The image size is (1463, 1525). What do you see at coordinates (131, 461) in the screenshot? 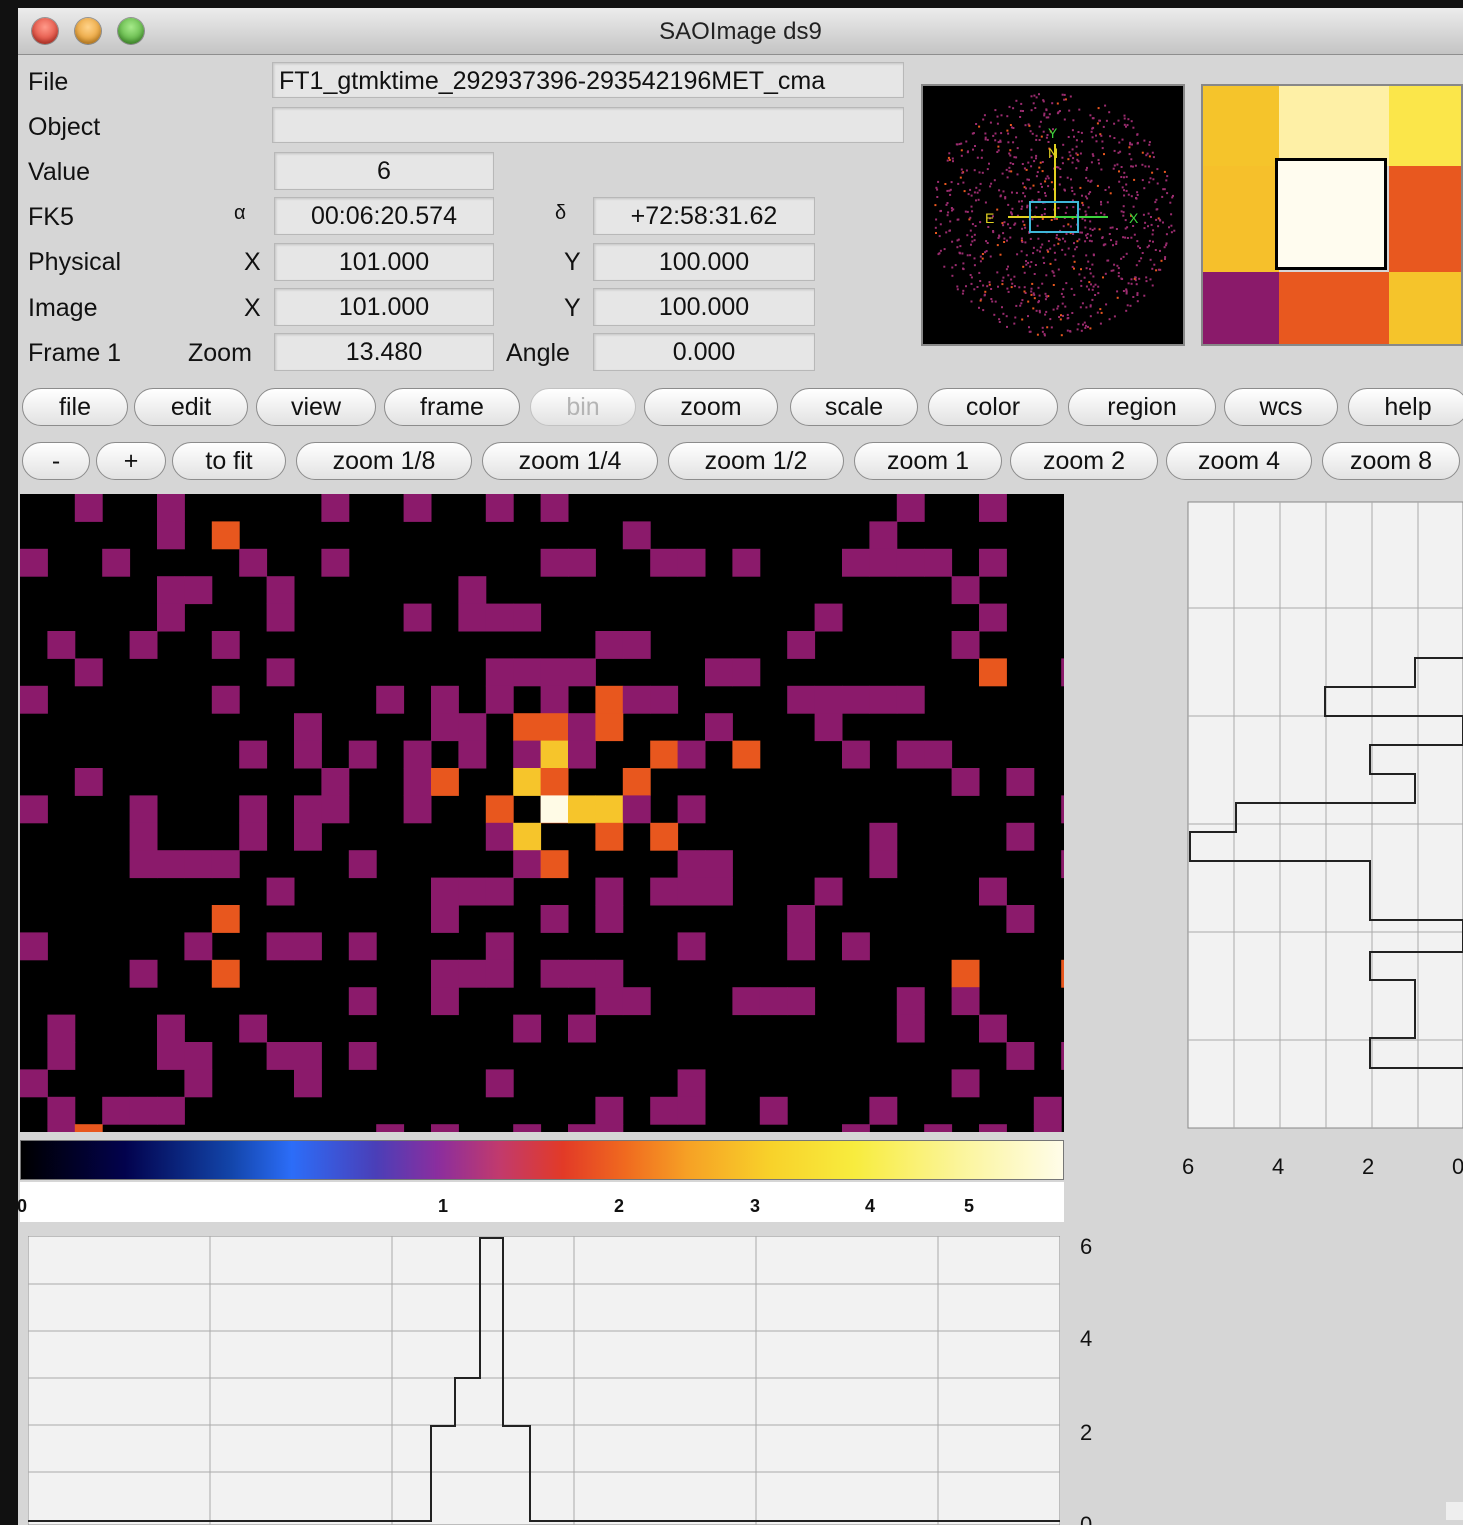
I see `zoom-button-: +` at bounding box center [131, 461].